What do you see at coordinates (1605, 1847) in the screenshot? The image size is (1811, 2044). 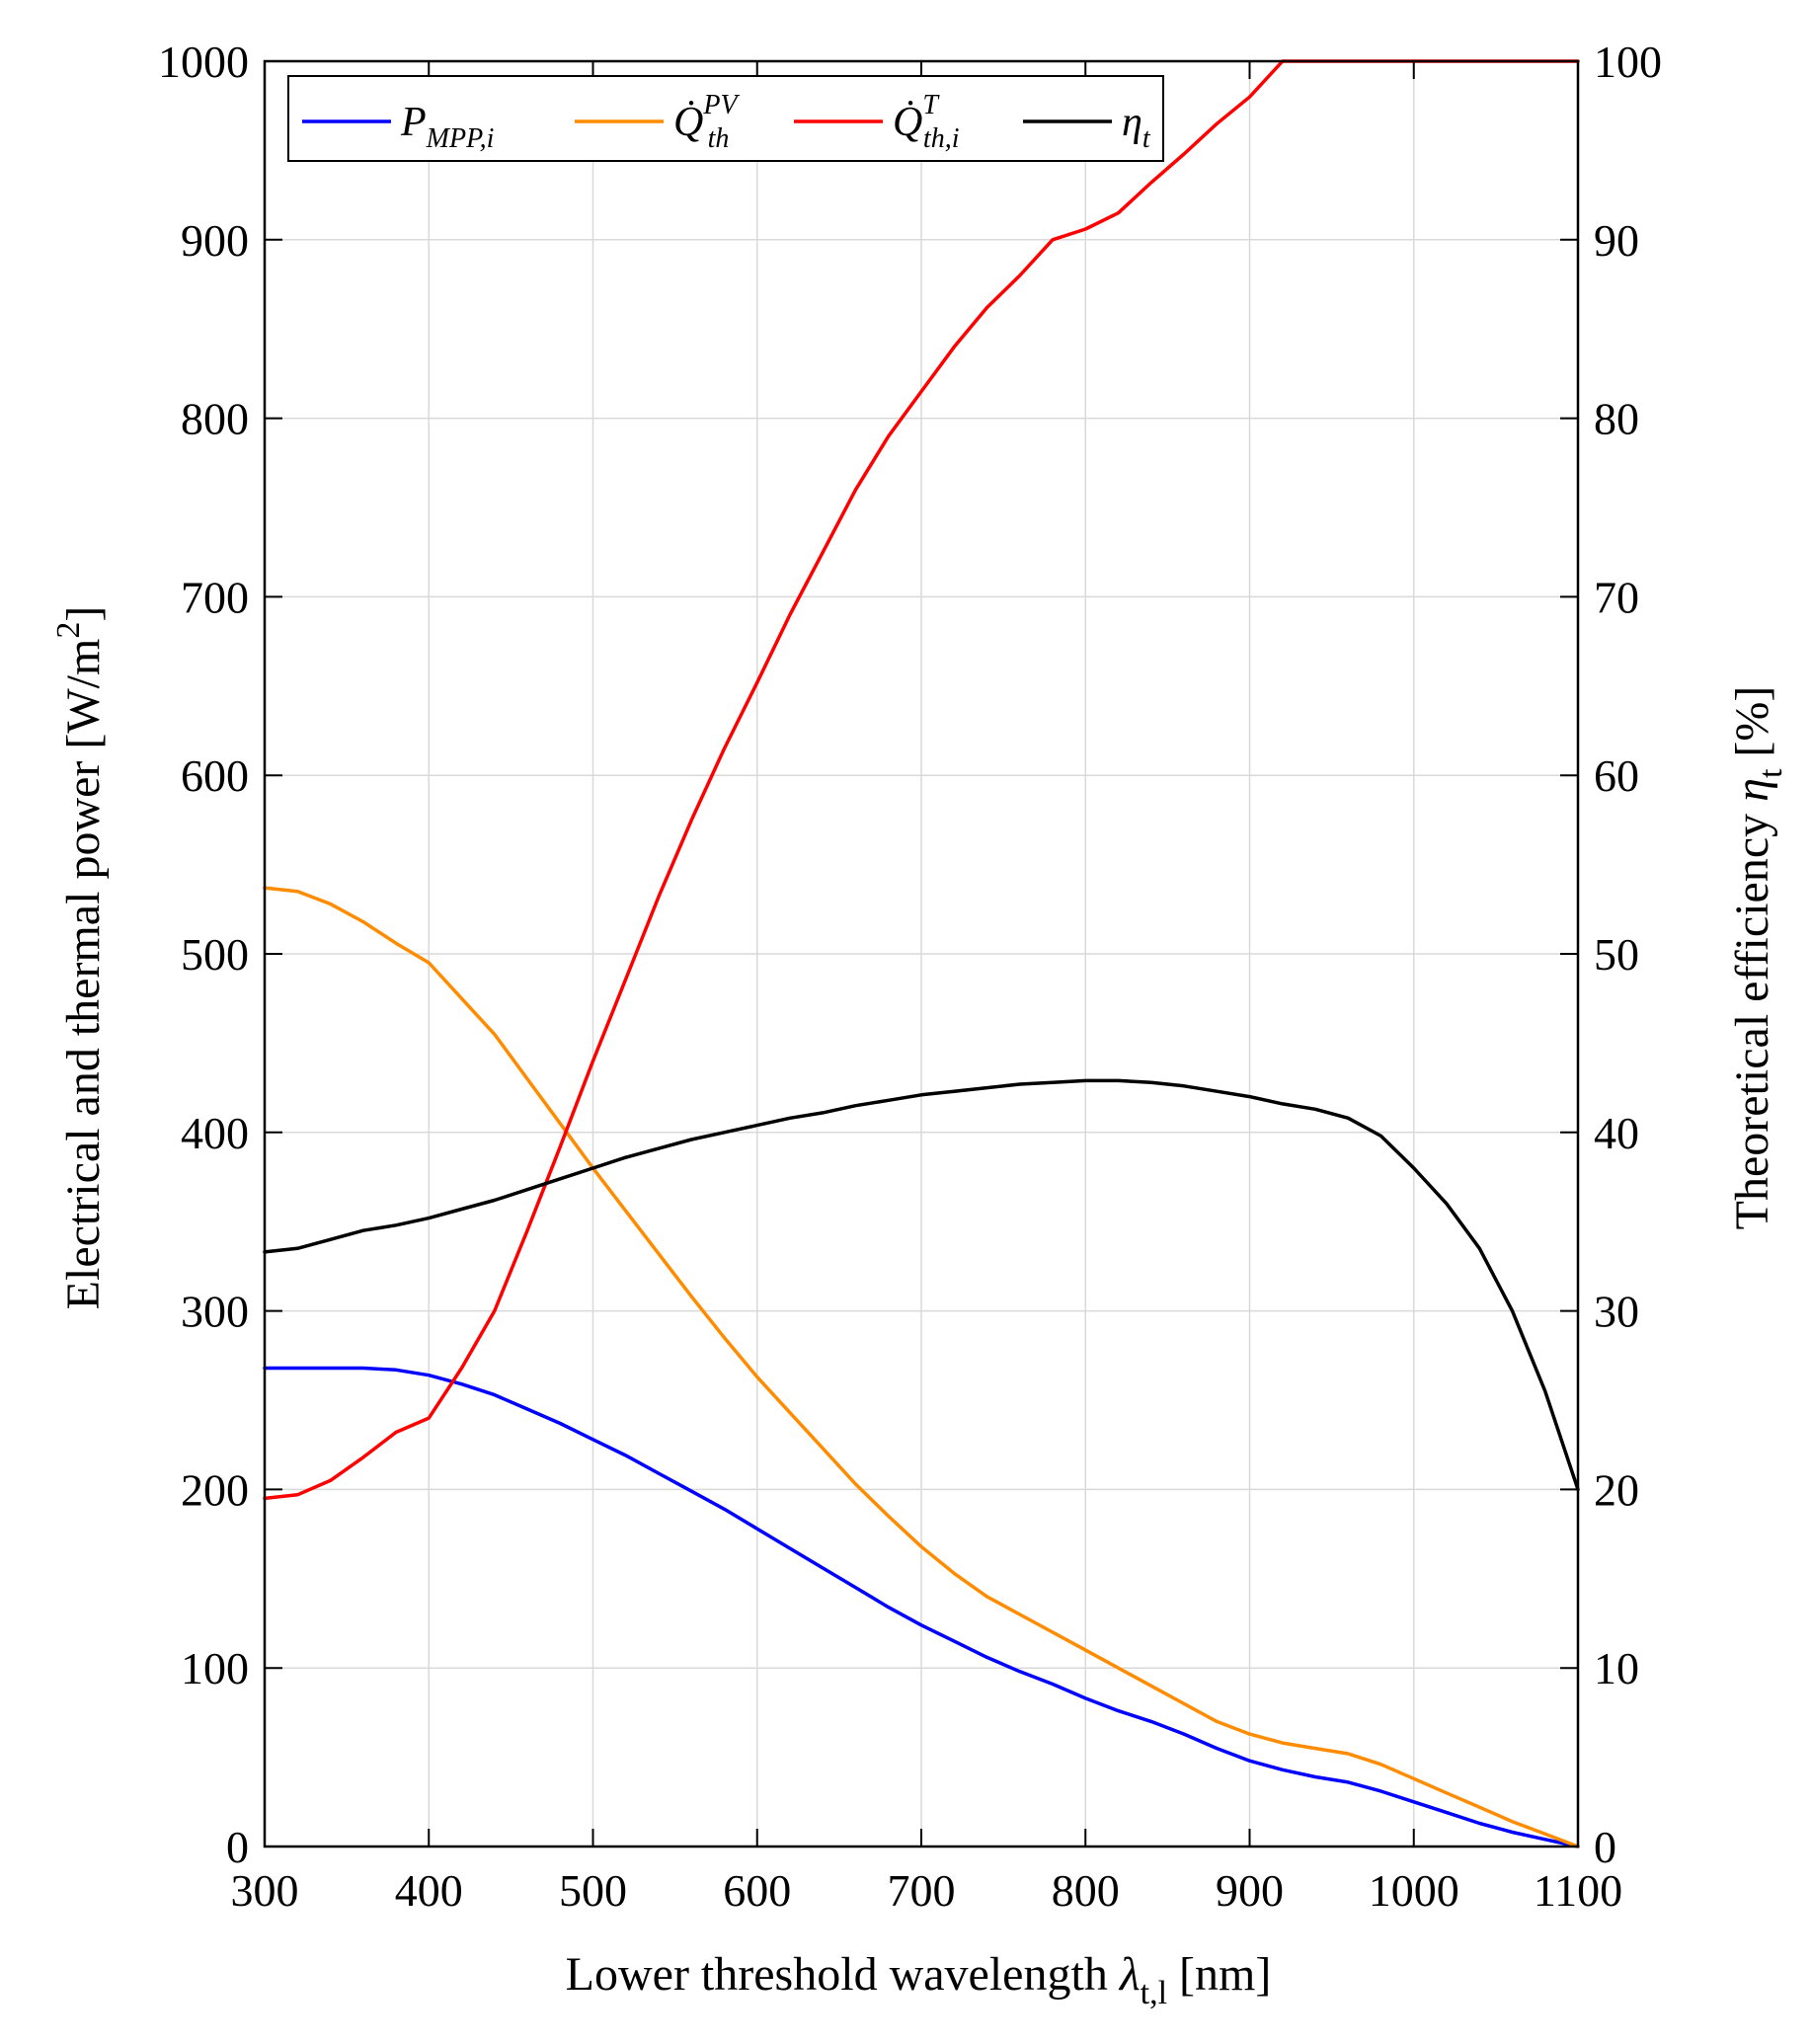 I see `y-right-tick-label: 0` at bounding box center [1605, 1847].